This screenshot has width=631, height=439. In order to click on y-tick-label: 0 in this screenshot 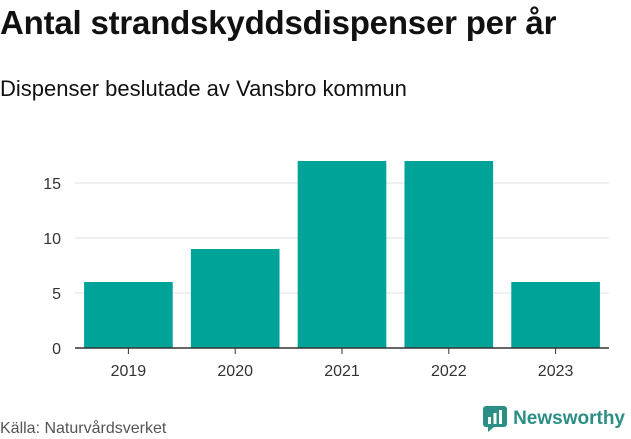, I will do `click(56, 349)`.